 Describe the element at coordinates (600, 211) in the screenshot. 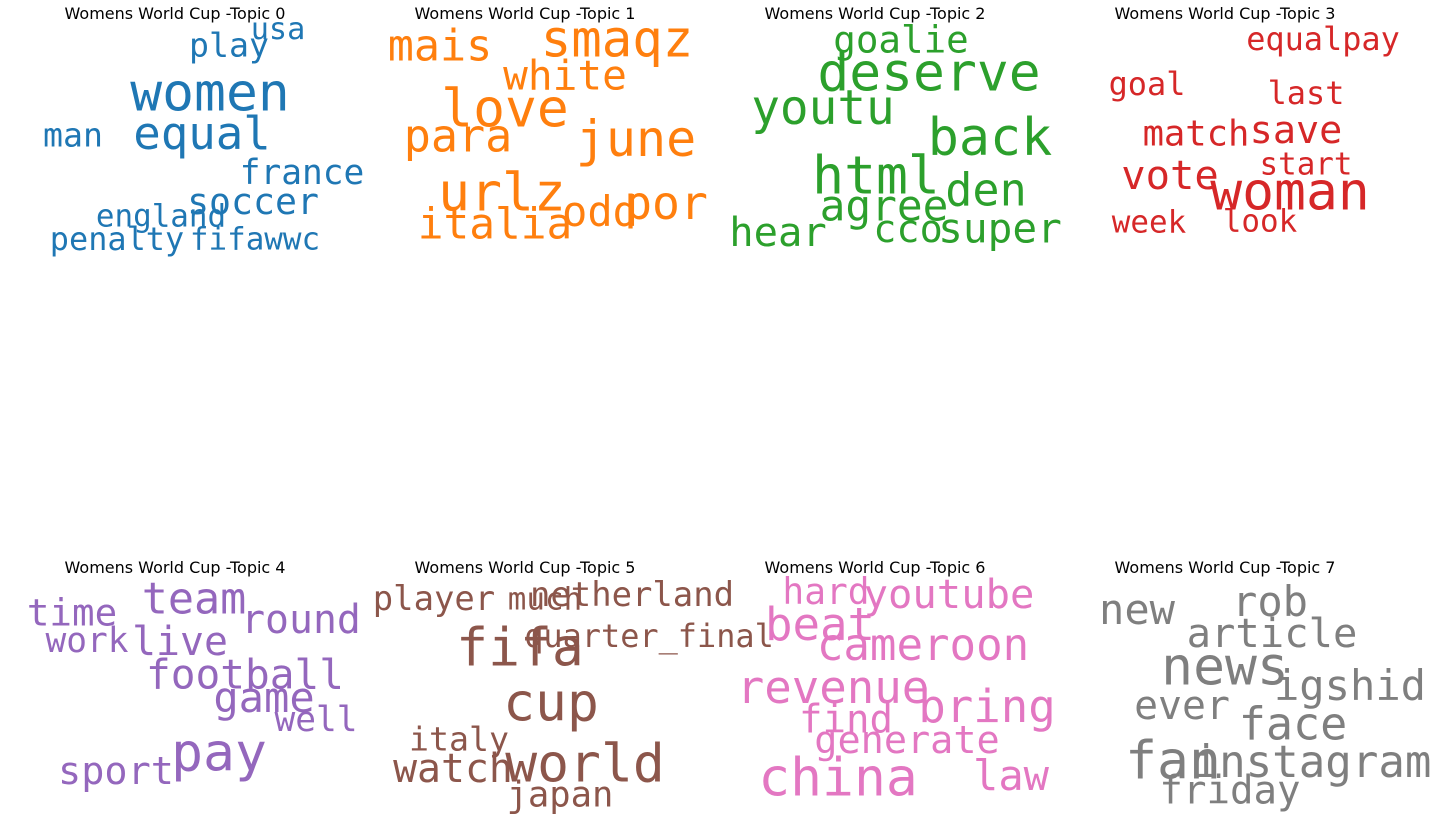

I see `word-odd: odd` at that location.